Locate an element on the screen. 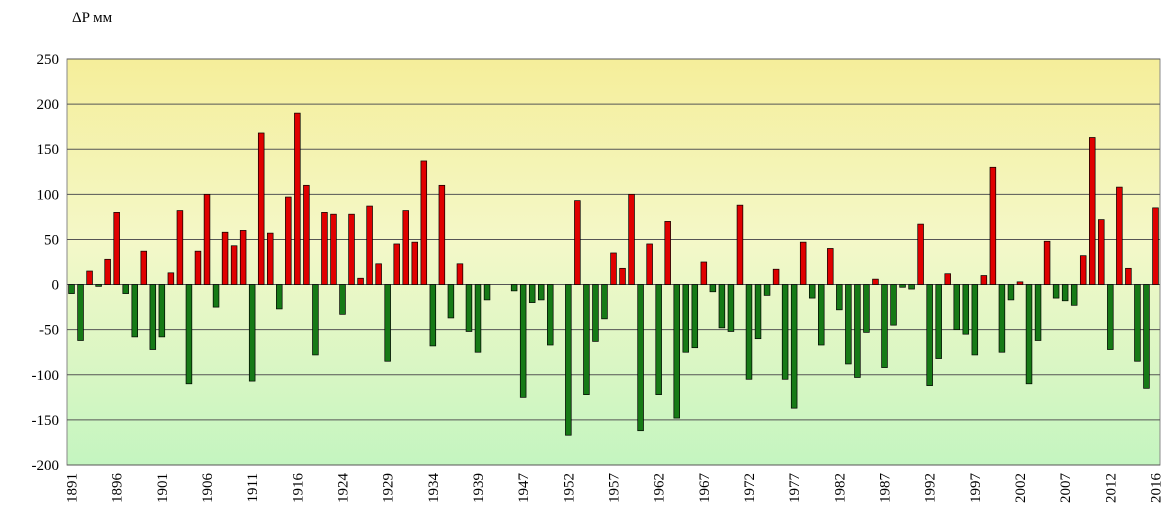  y-tick-label: 250 is located at coordinates (48, 60).